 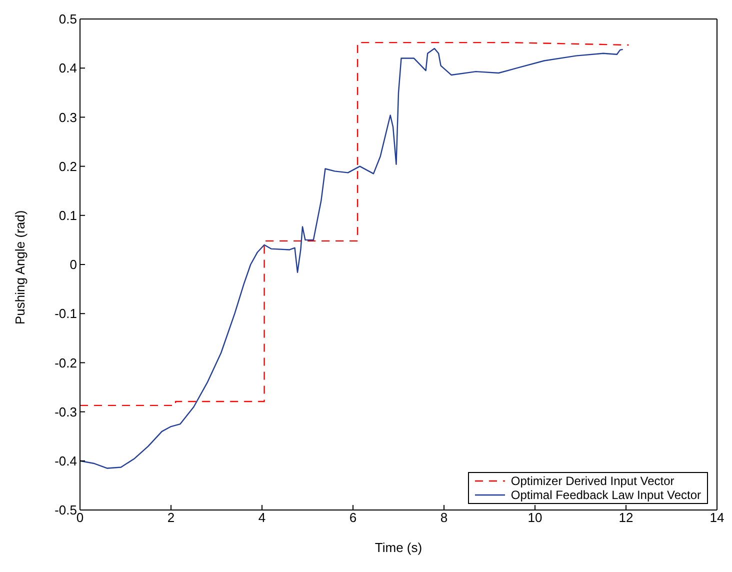 I want to click on x-tick-label: 4, so click(x=262, y=518).